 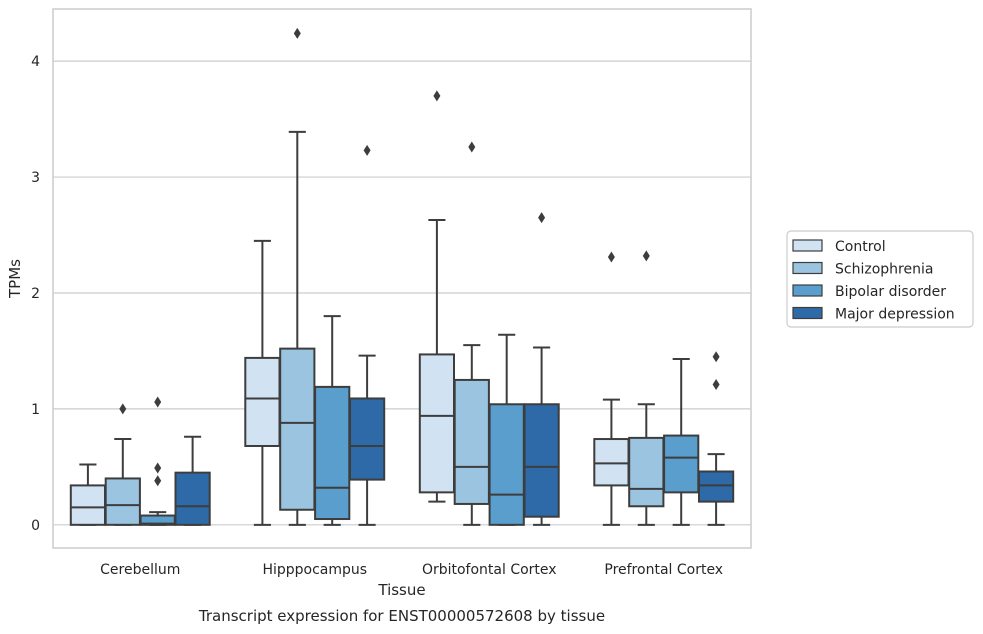 What do you see at coordinates (884, 270) in the screenshot?
I see `legend-label: Schizophrenia` at bounding box center [884, 270].